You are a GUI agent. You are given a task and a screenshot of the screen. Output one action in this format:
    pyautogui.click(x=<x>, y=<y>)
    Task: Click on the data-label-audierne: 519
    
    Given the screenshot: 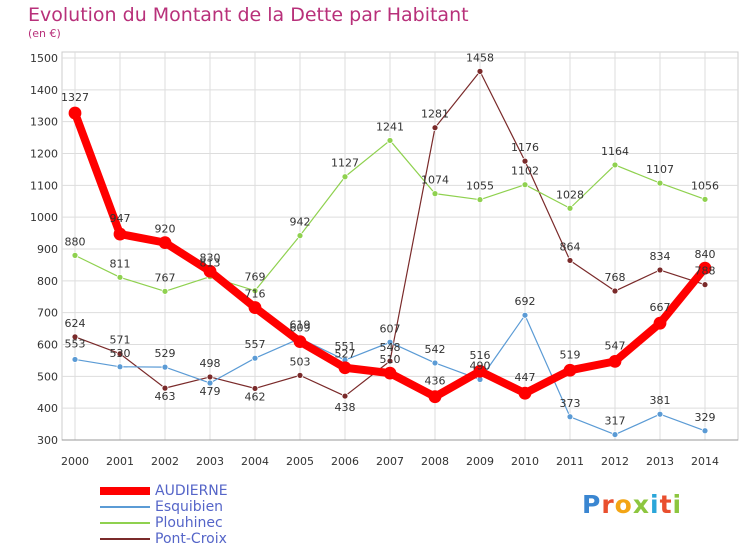 What is the action you would take?
    pyautogui.click(x=570, y=354)
    